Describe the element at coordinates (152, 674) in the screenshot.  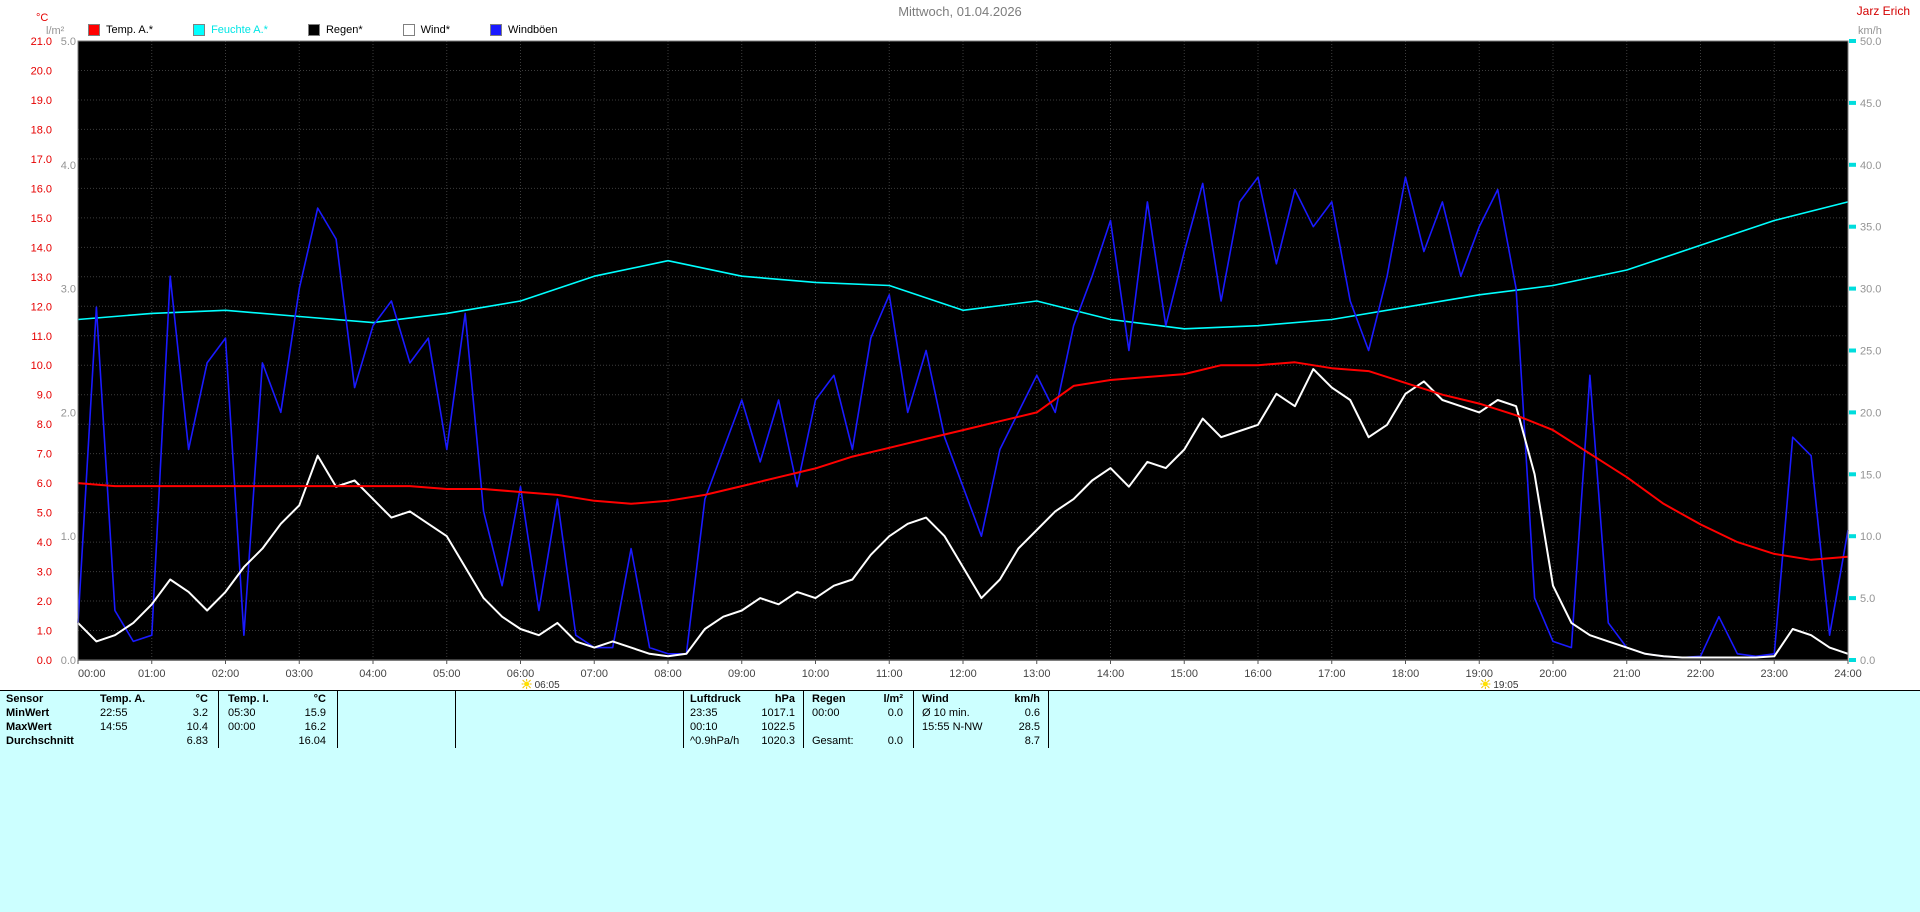
I see `x-axis-label: 01:00` at that location.